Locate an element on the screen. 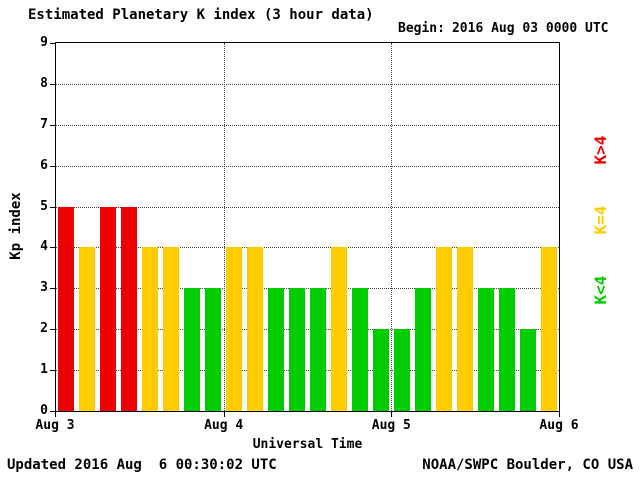  y-tick-label: 5 is located at coordinates (44, 206).